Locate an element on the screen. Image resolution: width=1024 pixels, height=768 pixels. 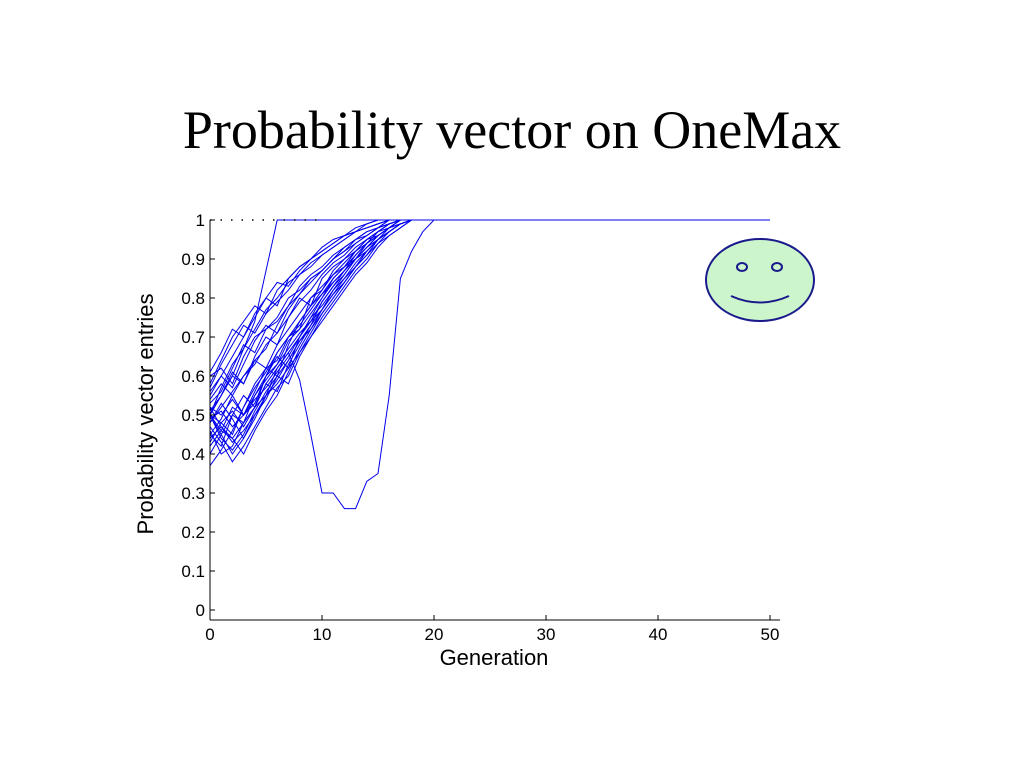
x-tick-label: 30 is located at coordinates (546, 634).